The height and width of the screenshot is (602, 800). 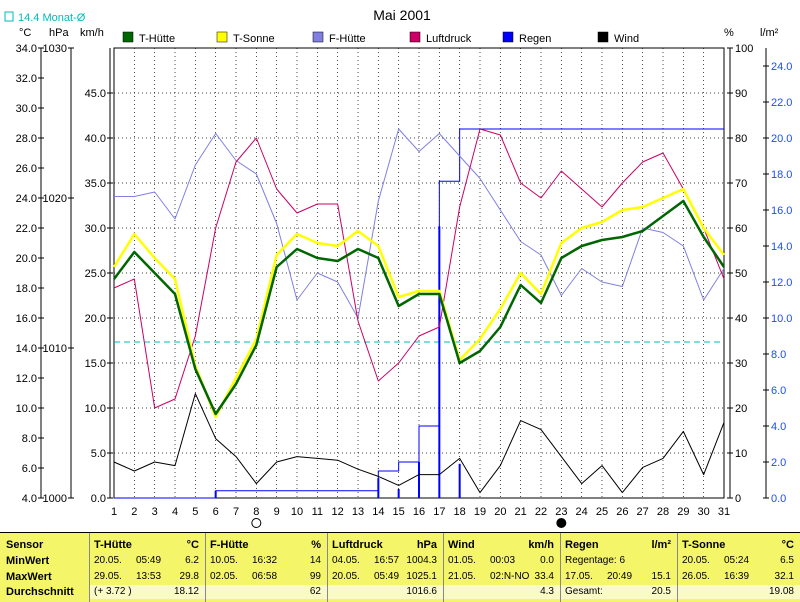 I want to click on rain-tick-label: 6.0, so click(x=778, y=391).